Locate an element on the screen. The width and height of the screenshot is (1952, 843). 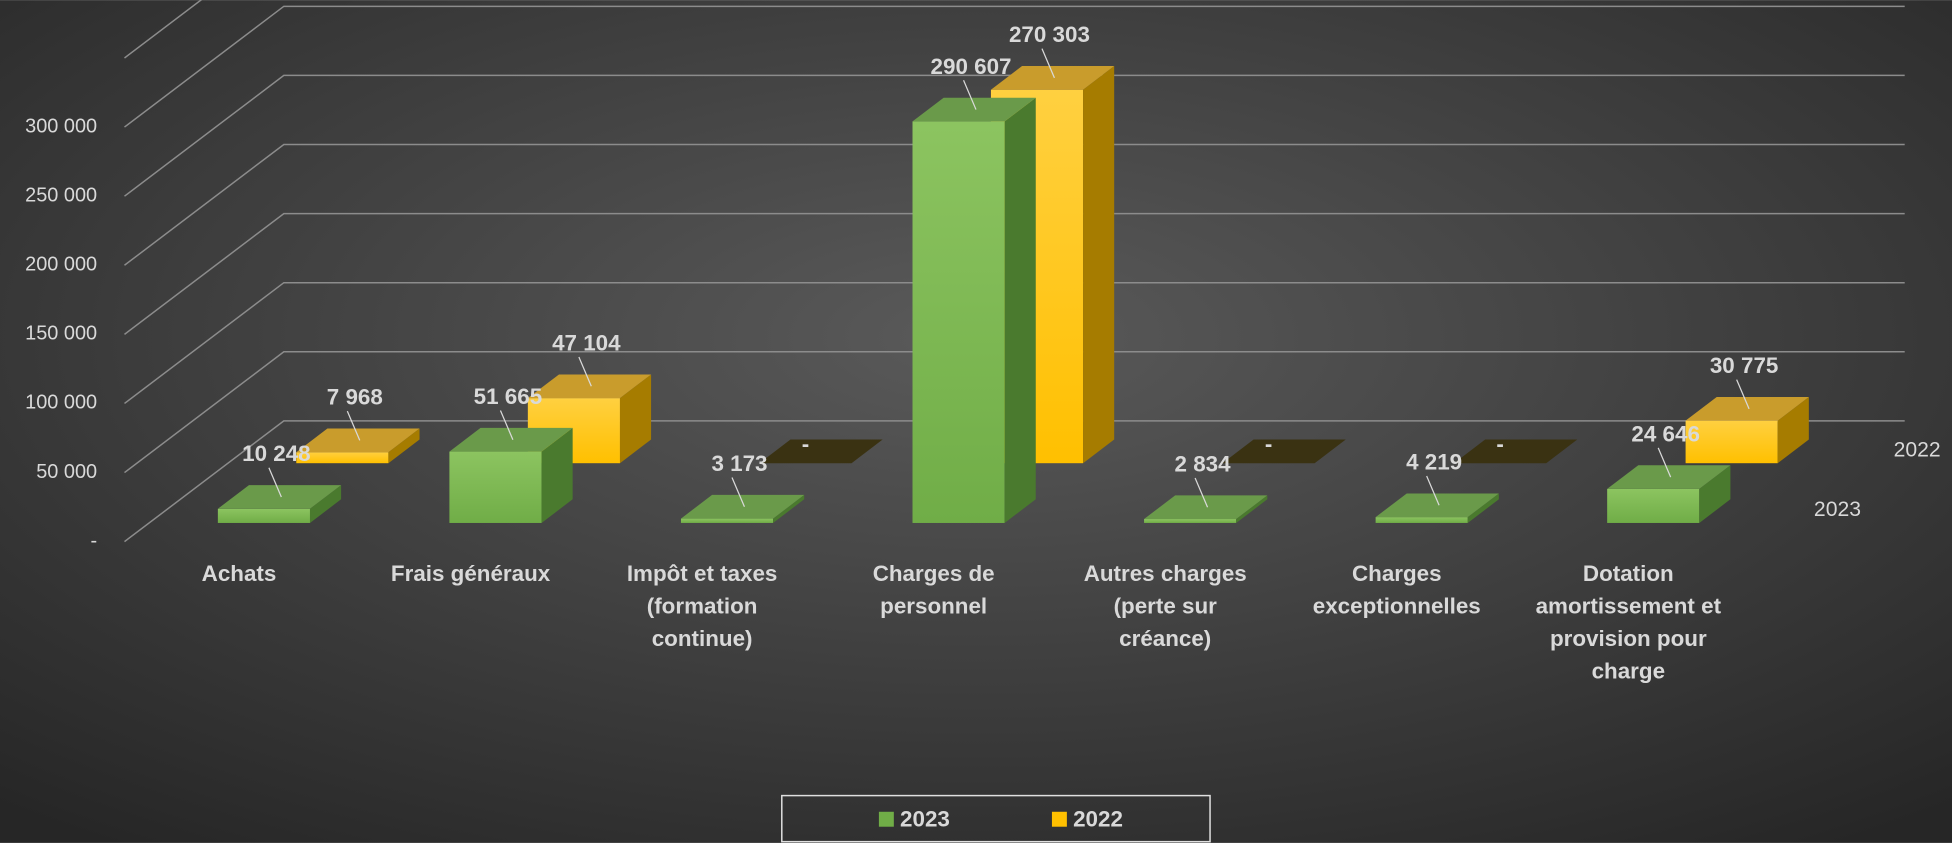
y-tick-label: 100 000 is located at coordinates (61, 403).